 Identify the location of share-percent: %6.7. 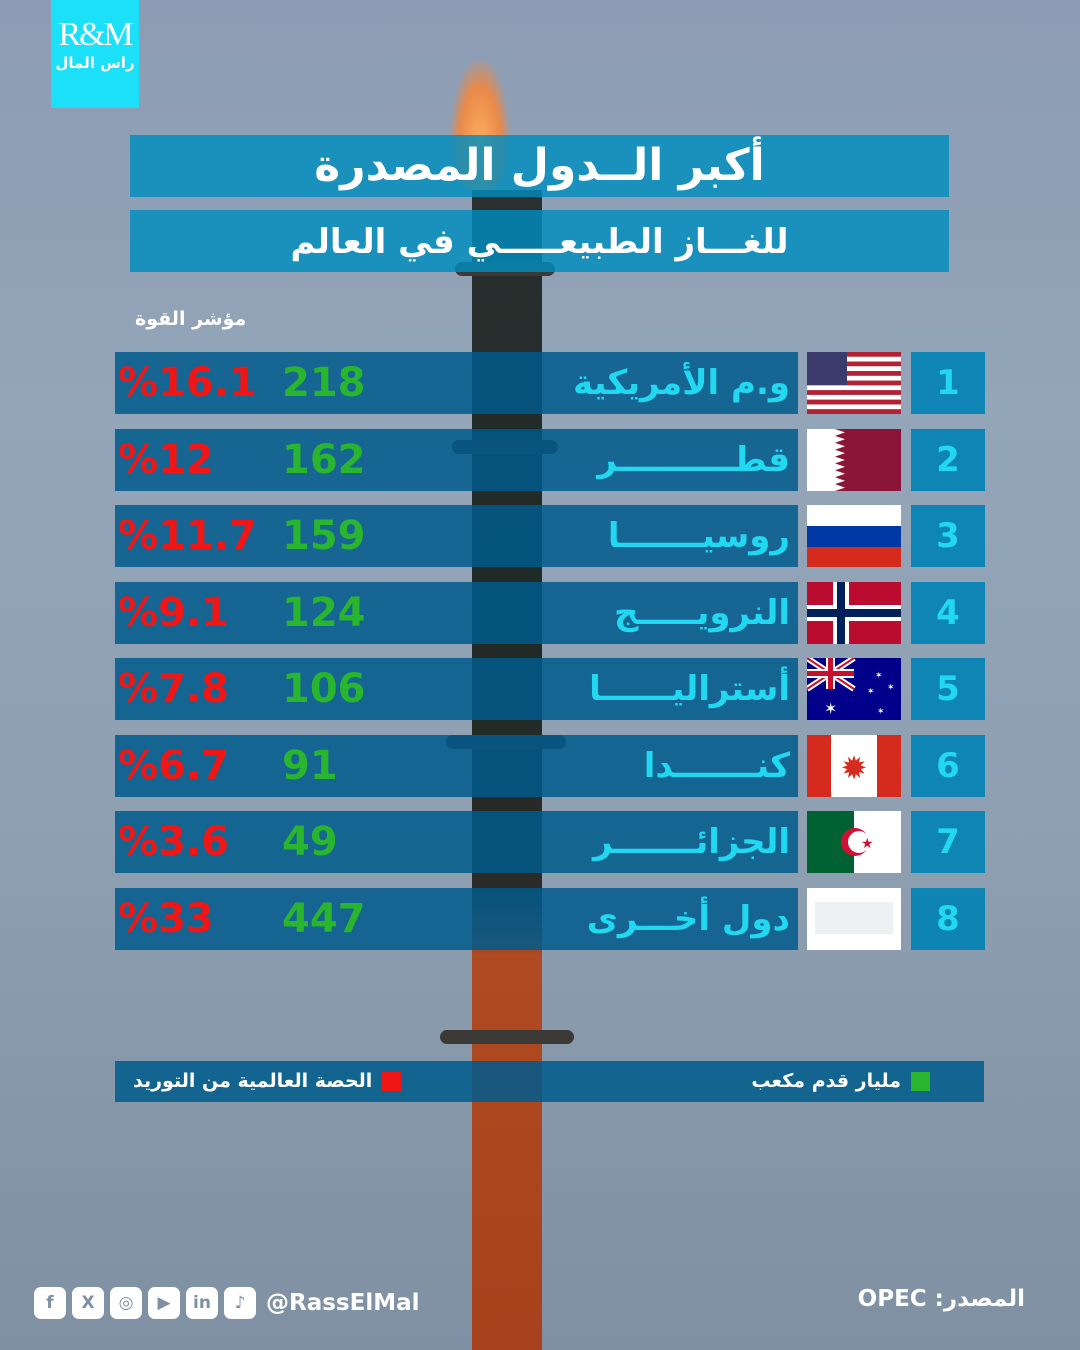
(173, 766).